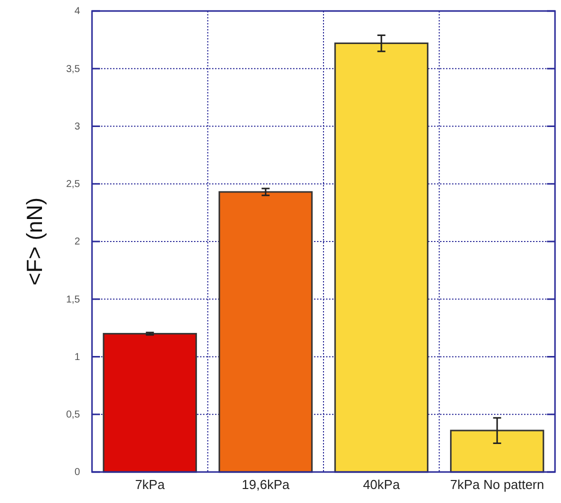 This screenshot has height=503, width=561. I want to click on y-tick-label: 0,5, so click(73, 415).